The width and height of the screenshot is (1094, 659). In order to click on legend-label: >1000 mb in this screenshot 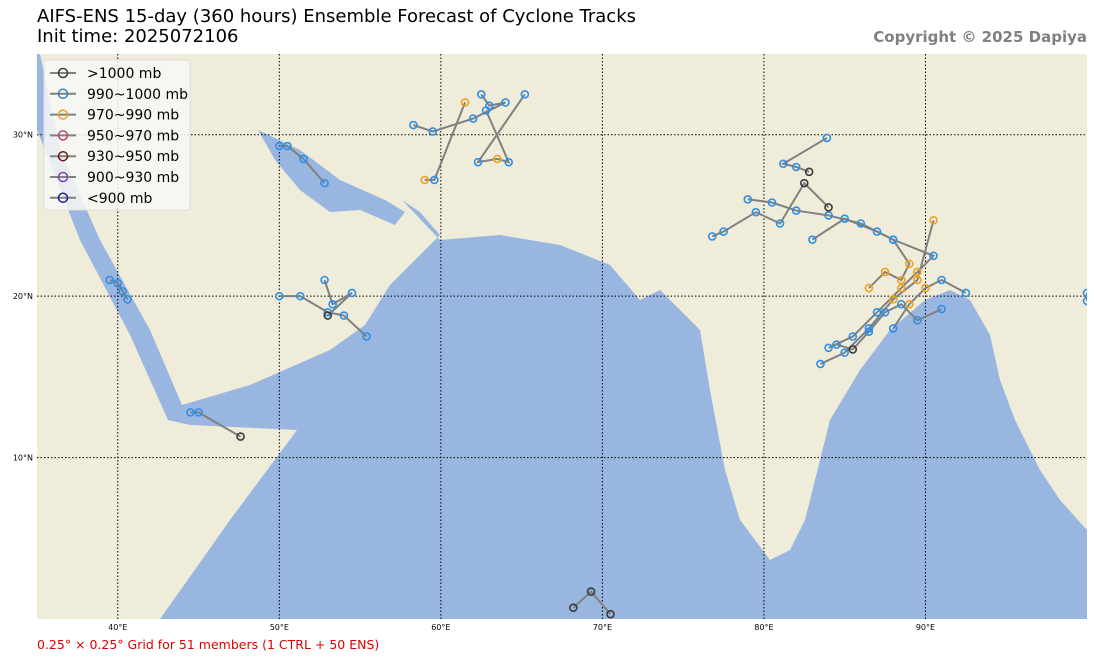, I will do `click(124, 74)`.